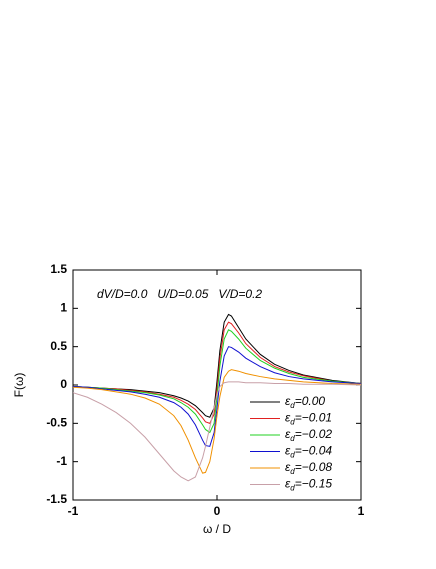 The height and width of the screenshot is (569, 436). What do you see at coordinates (179, 294) in the screenshot?
I see `annotation: dV/D=0.0 U/D=0.05 V/D=0.2` at bounding box center [179, 294].